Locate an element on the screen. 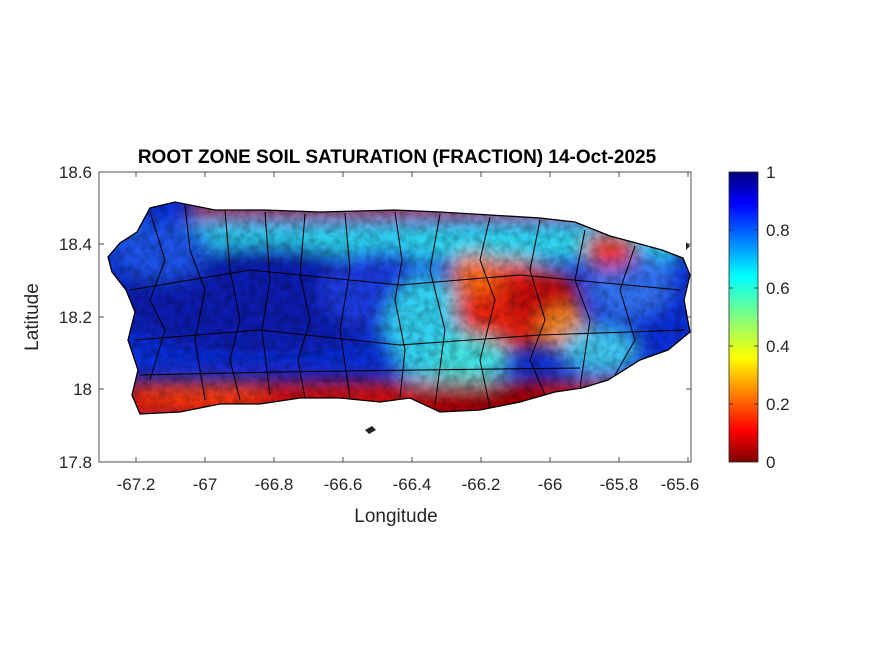 The width and height of the screenshot is (875, 656). colorbar-tick-label: 0.6 is located at coordinates (778, 288).